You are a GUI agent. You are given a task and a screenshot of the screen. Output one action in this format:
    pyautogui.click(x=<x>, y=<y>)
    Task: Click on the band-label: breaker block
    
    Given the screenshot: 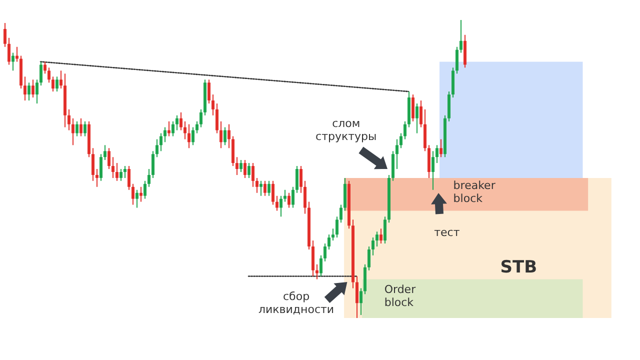 What is the action you would take?
    pyautogui.click(x=474, y=192)
    